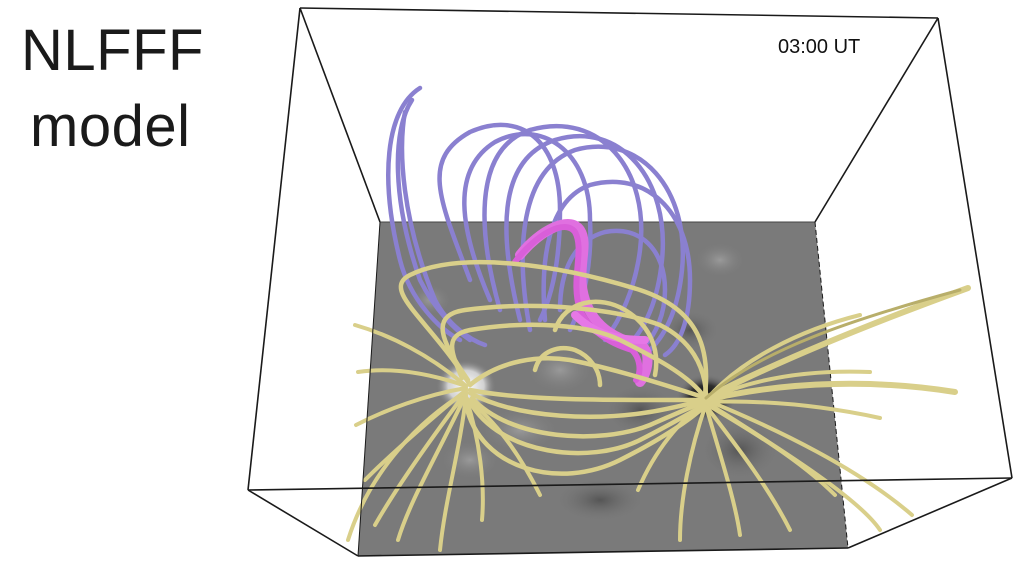 The height and width of the screenshot is (564, 1026). I want to click on positive-fan-lines, so click(444, 437).